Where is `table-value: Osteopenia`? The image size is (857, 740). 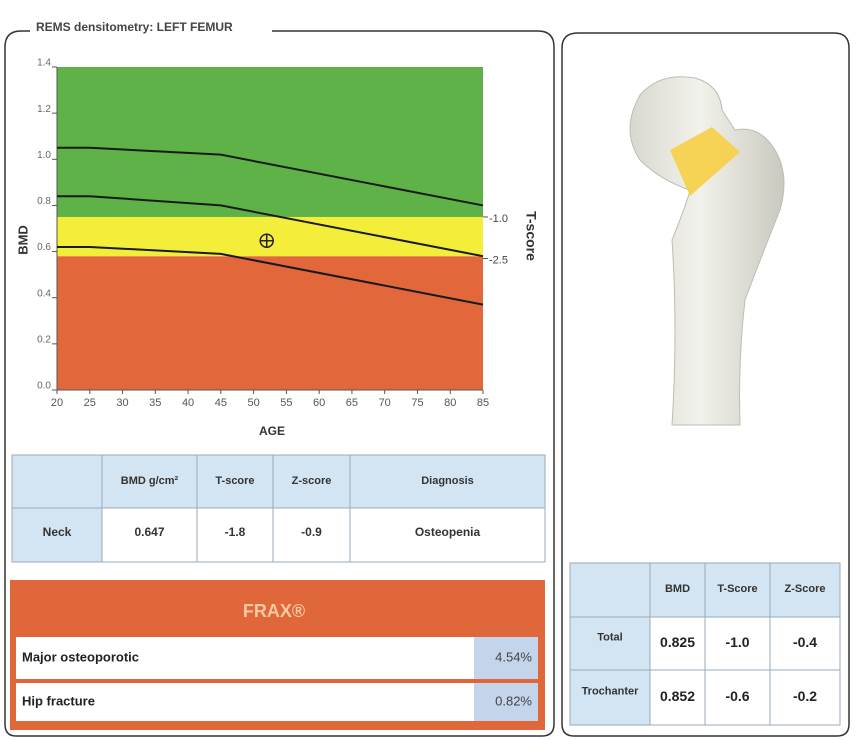 table-value: Osteopenia is located at coordinates (448, 532).